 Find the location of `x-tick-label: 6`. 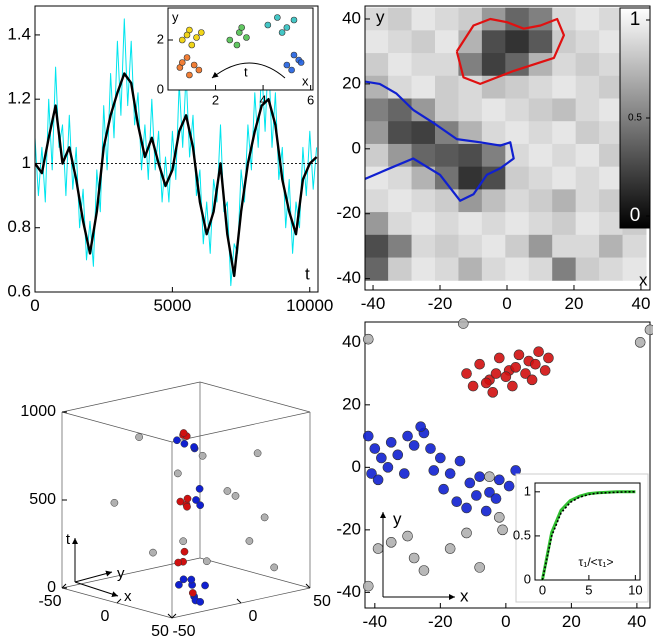

x-tick-label: 6 is located at coordinates (310, 99).